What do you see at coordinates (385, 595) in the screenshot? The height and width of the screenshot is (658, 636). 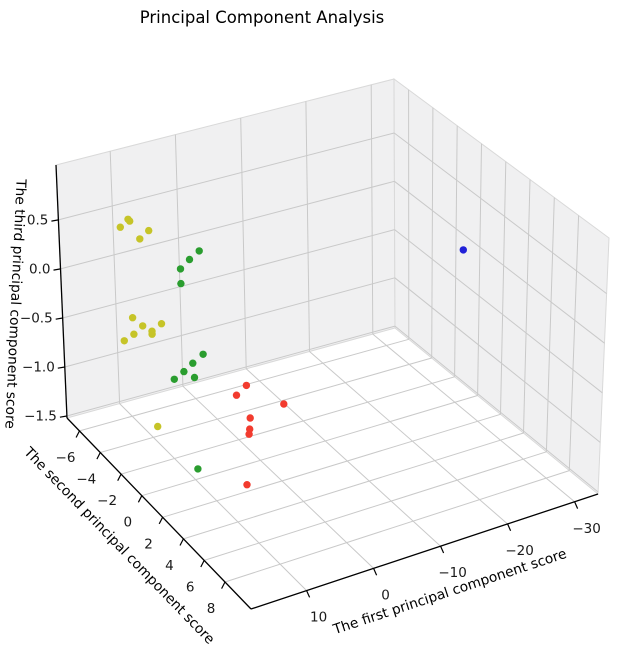 I see `x-tick-label: 0` at bounding box center [385, 595].